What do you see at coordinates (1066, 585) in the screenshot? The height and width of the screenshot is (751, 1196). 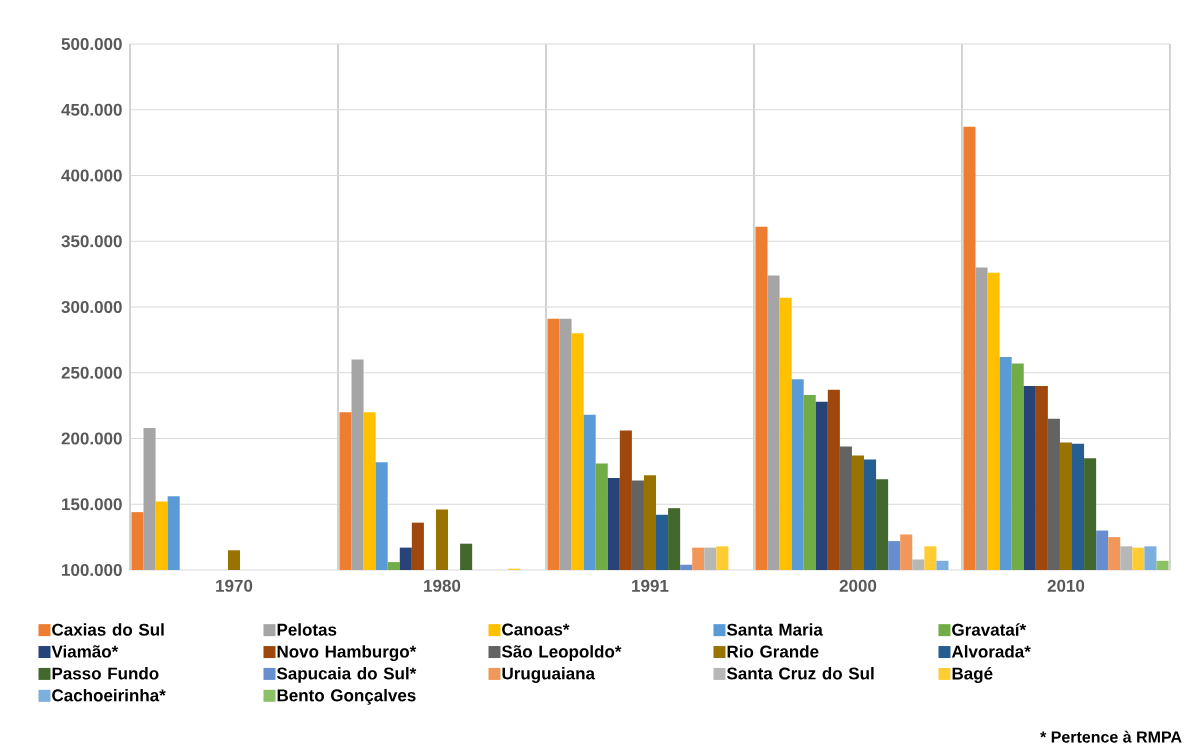 I see `x-tick-label: 2010` at bounding box center [1066, 585].